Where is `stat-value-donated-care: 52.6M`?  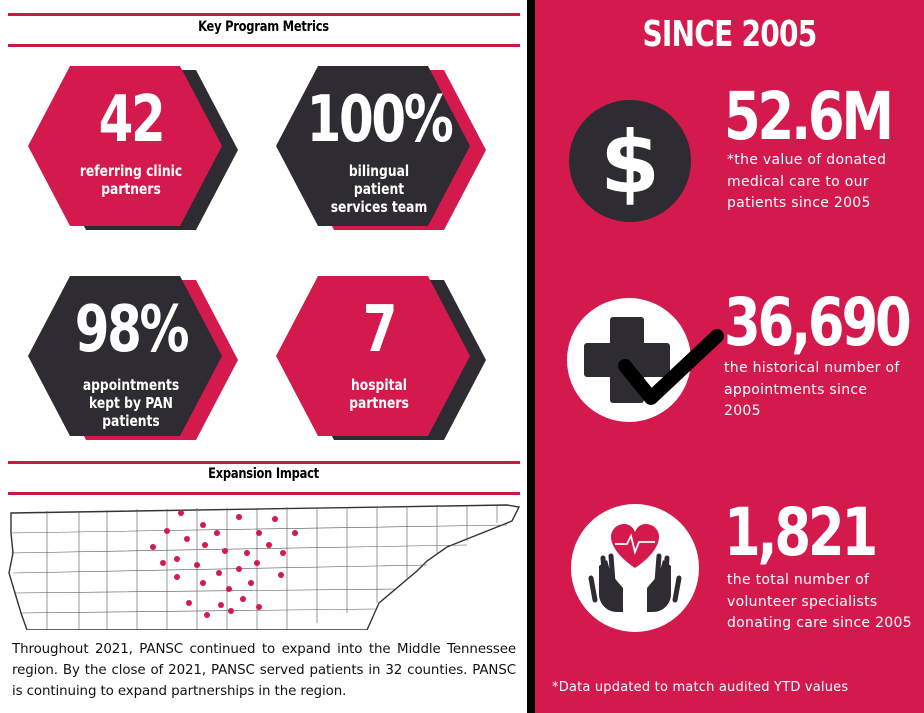
stat-value-donated-care: 52.6M is located at coordinates (809, 116).